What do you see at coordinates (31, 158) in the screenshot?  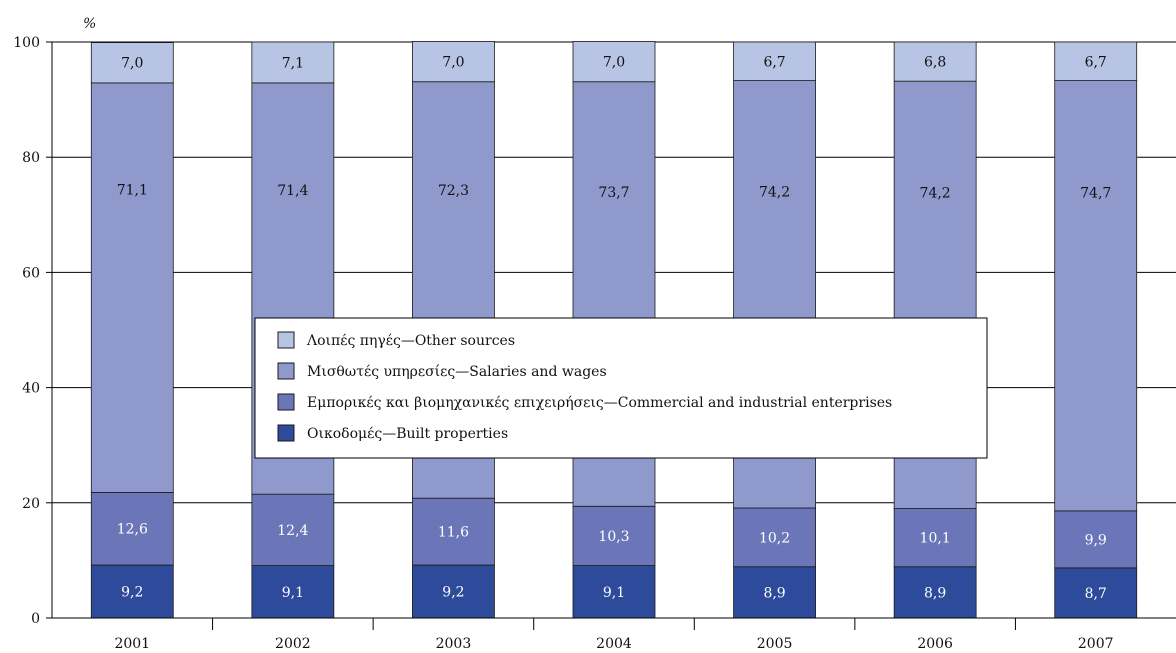 I see `y-tick-label: 80` at bounding box center [31, 158].